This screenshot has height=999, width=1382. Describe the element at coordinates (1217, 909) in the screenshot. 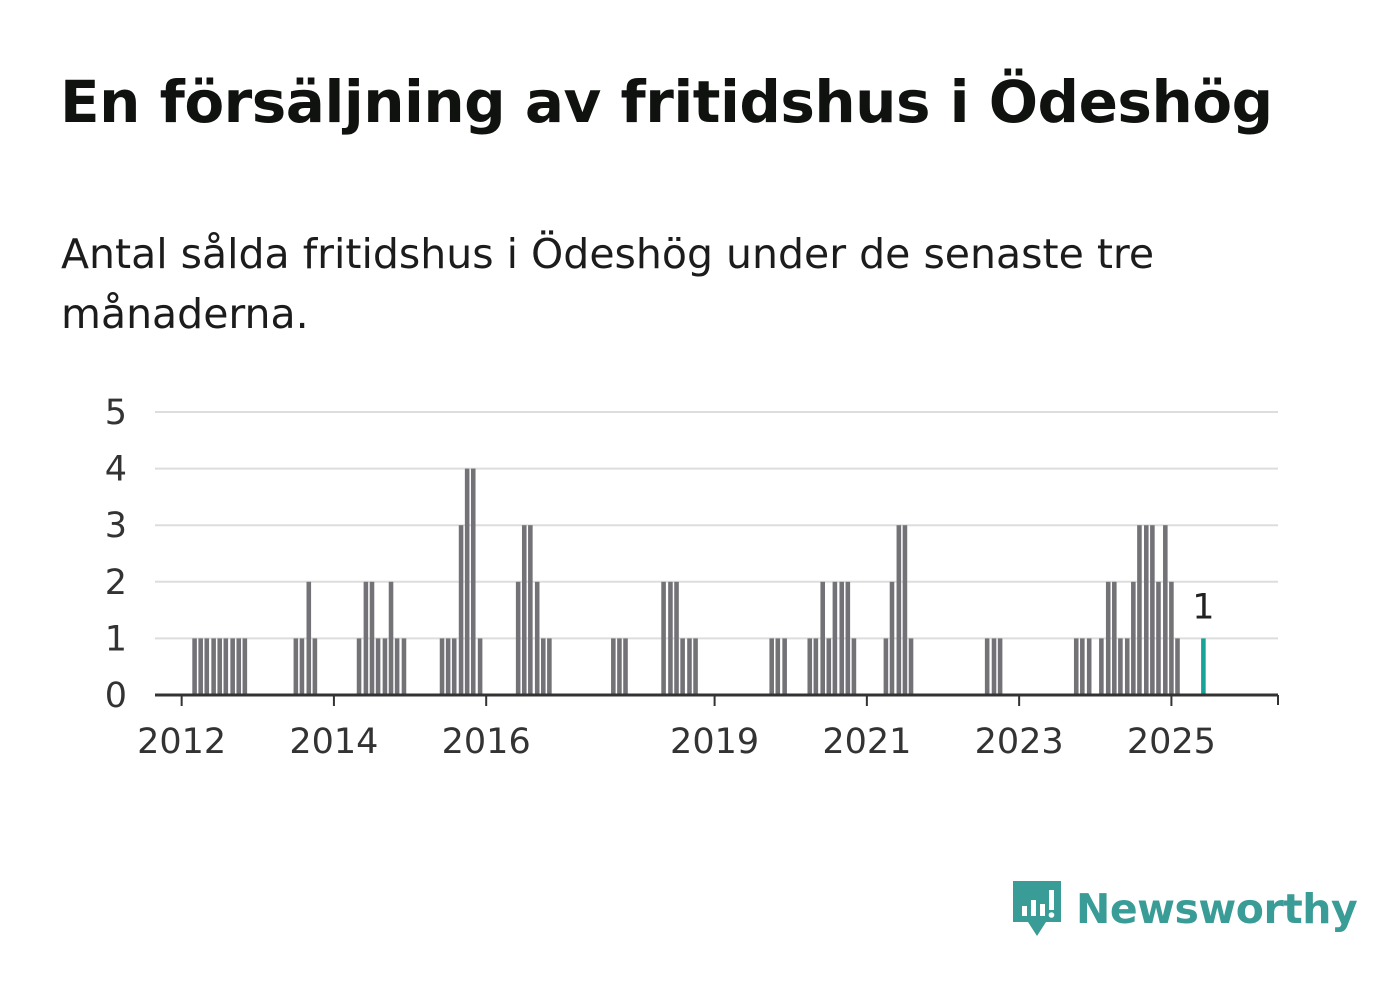

I see `brand-name: Newsworthy` at that location.